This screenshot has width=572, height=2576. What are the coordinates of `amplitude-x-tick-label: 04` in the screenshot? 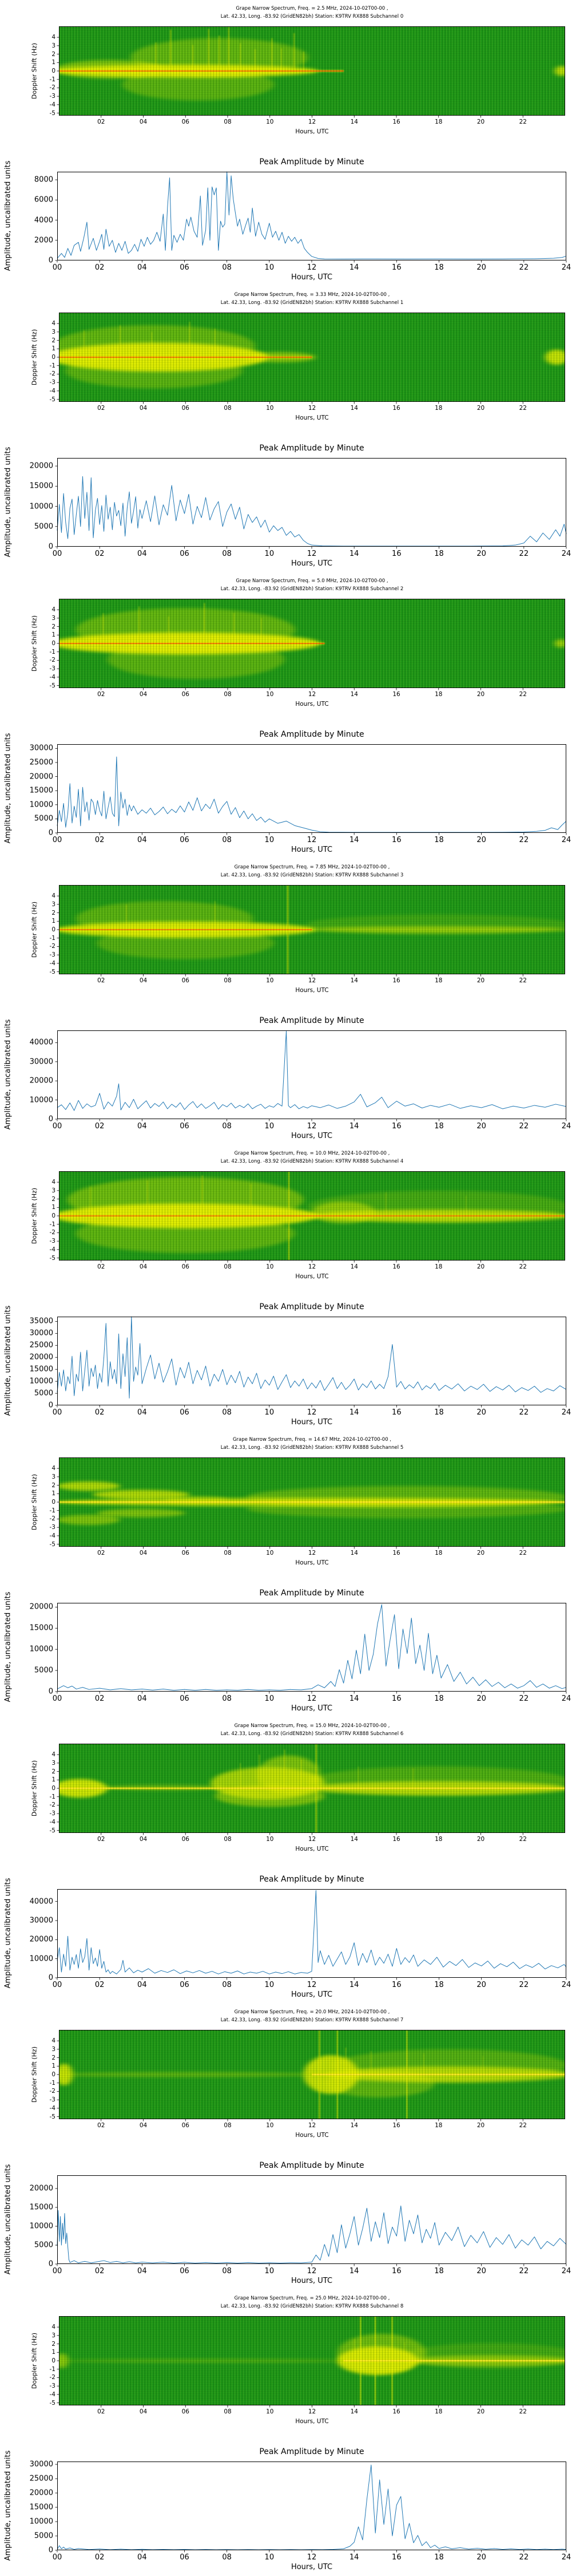 It's located at (142, 554).